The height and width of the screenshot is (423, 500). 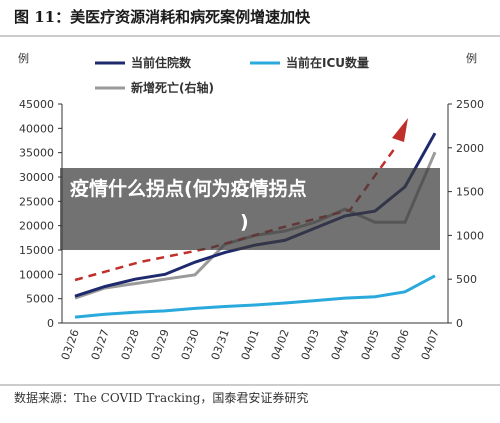 I want to click on y2-tick-label: 2500, so click(x=470, y=104).